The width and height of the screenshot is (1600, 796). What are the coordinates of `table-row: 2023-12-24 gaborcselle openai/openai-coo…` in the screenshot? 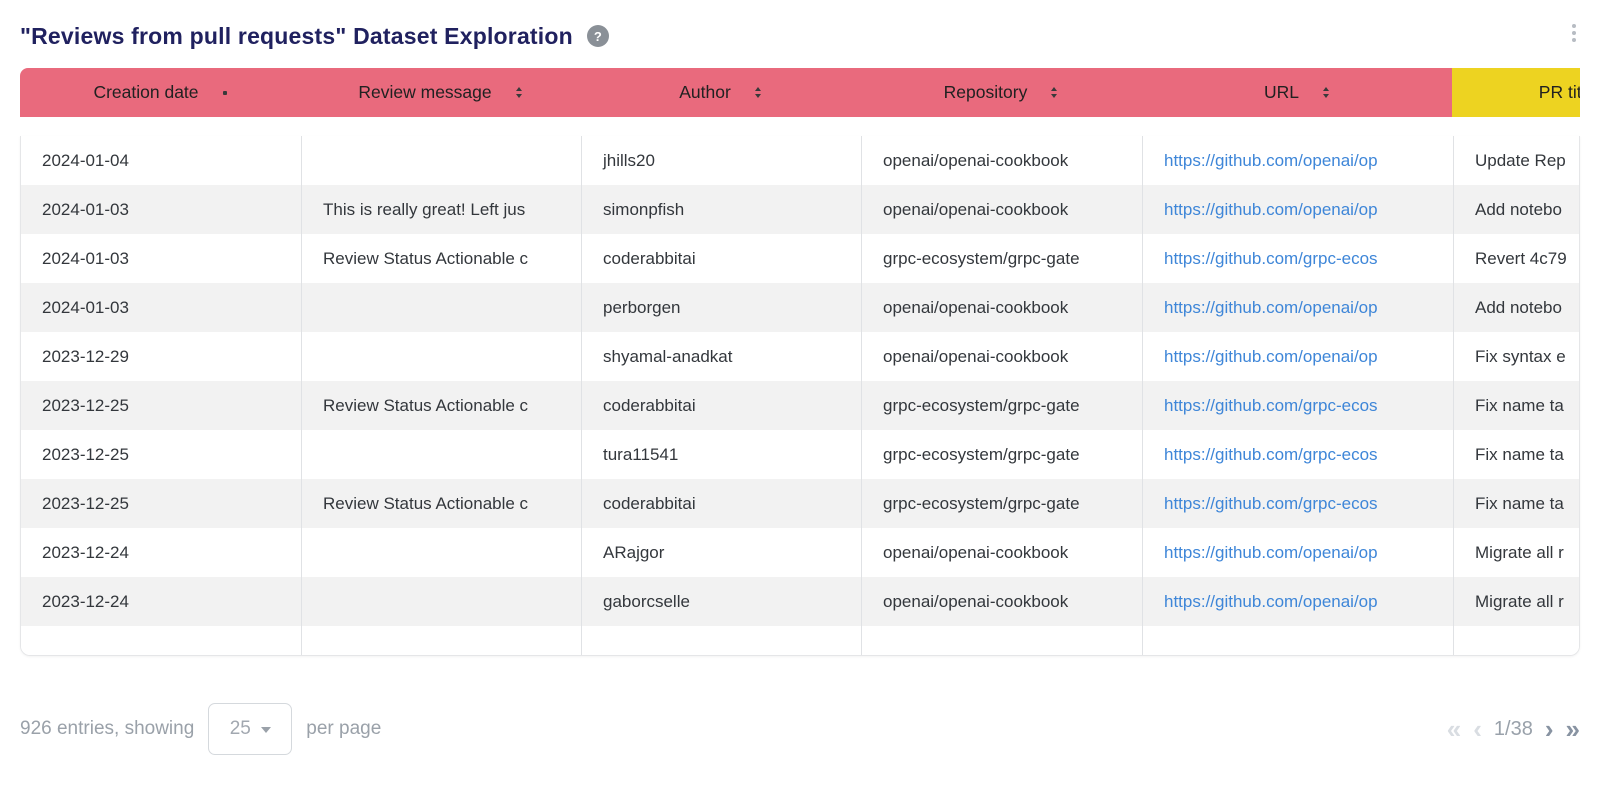 It's located at (800, 601).